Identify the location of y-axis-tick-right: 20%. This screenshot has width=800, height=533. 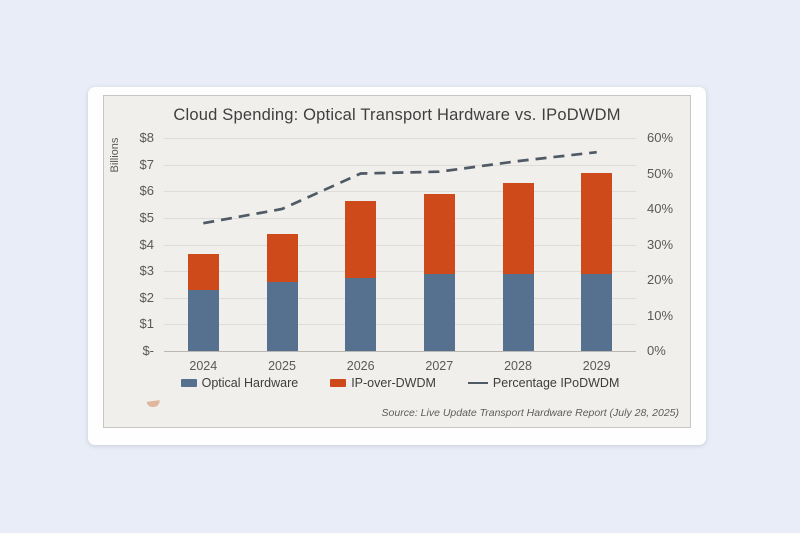
(660, 279).